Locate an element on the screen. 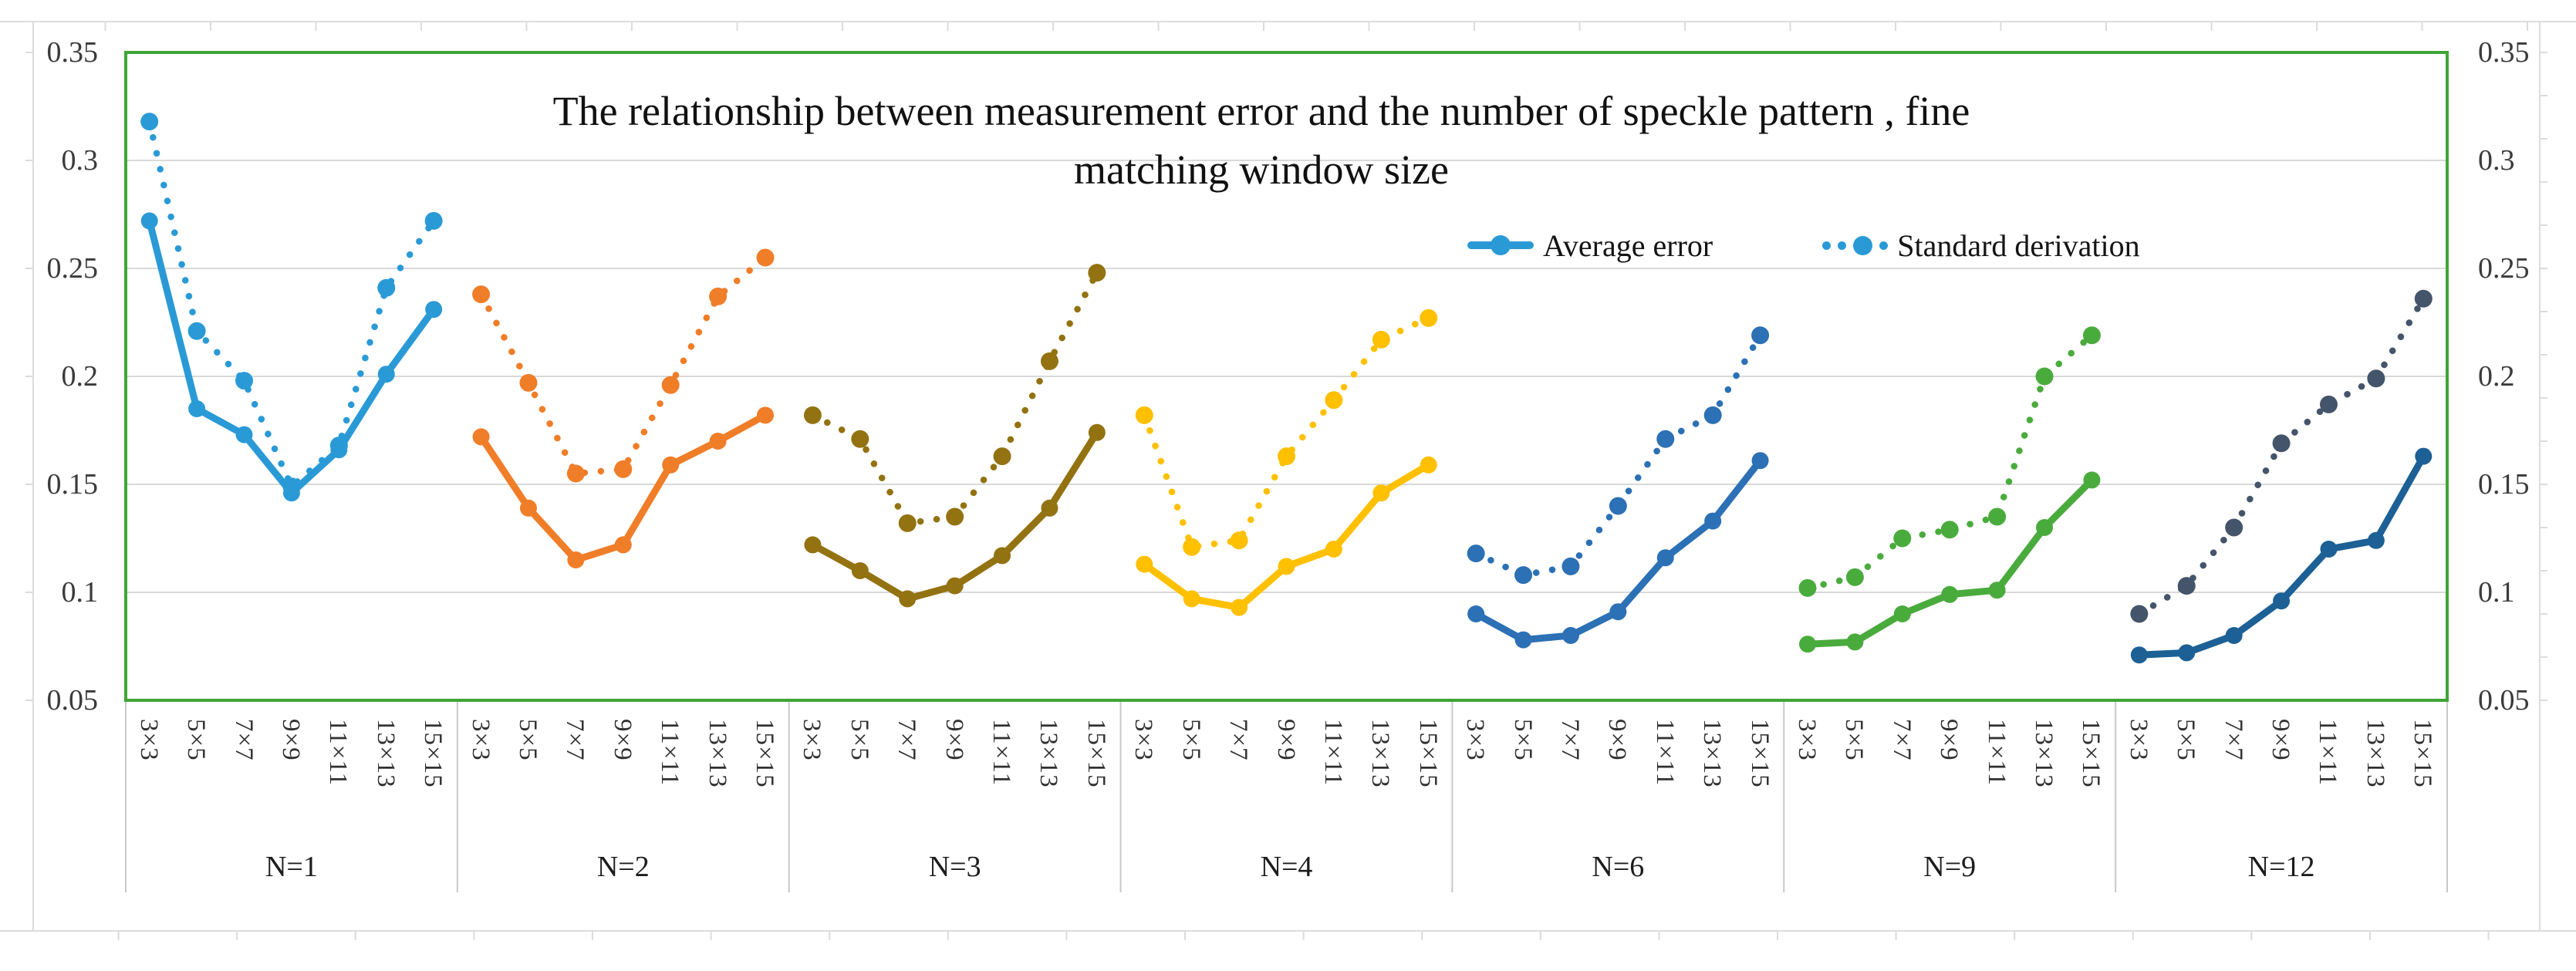 The image size is (2576, 971). legend-item-standard-derivation: Standard derivation is located at coordinates (1981, 246).